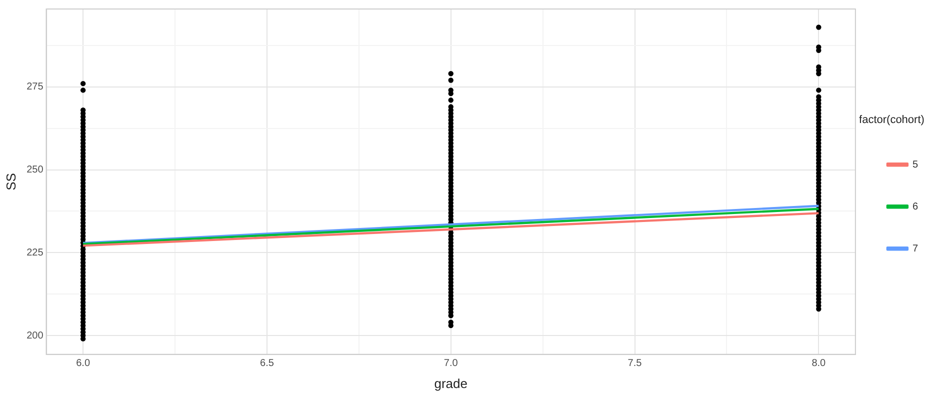  Describe the element at coordinates (635, 364) in the screenshot. I see `x-tick-label: 7.5` at that location.